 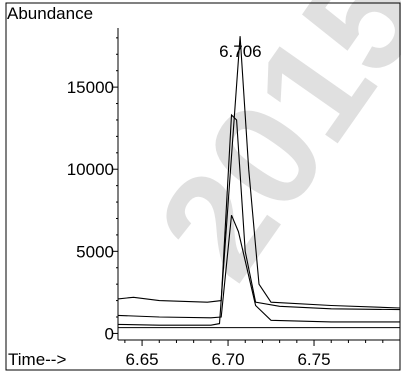 What do you see at coordinates (90, 87) in the screenshot?
I see `y-tick-label: 15000` at bounding box center [90, 87].